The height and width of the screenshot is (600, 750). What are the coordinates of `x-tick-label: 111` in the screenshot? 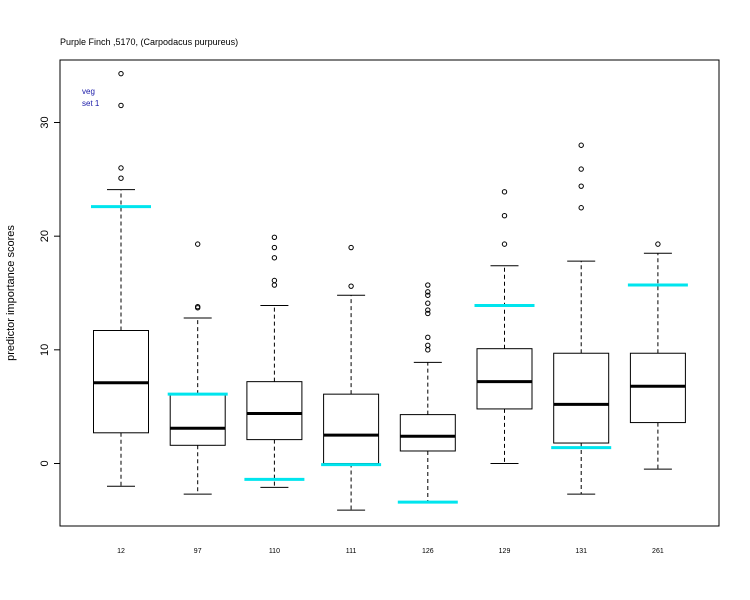 It's located at (351, 551).